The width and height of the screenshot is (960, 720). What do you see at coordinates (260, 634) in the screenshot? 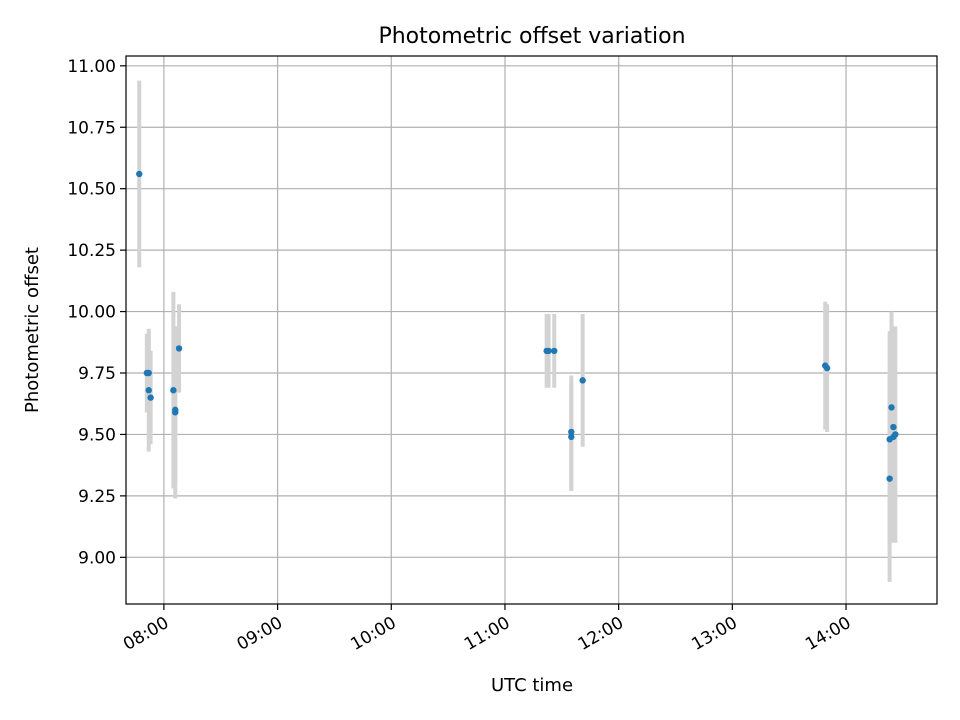
I see `x-tick-label: 09:00` at bounding box center [260, 634].